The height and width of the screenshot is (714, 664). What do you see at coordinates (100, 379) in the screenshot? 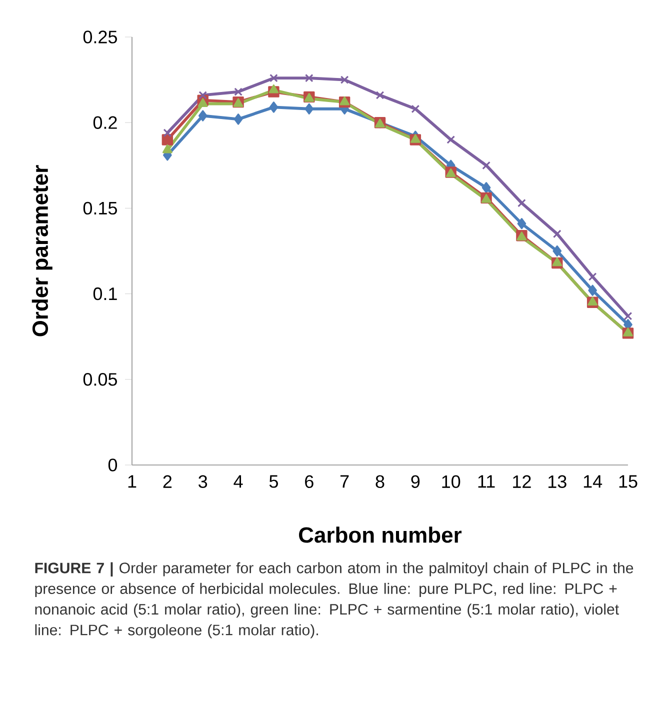
I see `y-tick-label: 0.05` at bounding box center [100, 379].